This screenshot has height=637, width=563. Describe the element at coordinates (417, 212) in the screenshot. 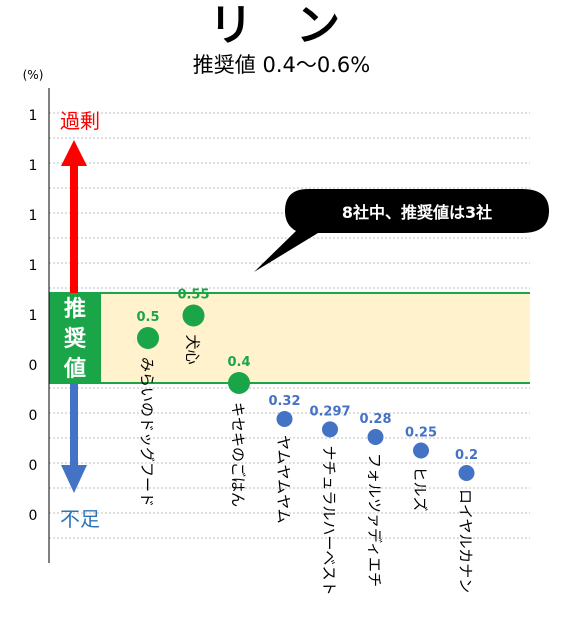

I see `callout-text: 8社中、推奨値は3社` at that location.